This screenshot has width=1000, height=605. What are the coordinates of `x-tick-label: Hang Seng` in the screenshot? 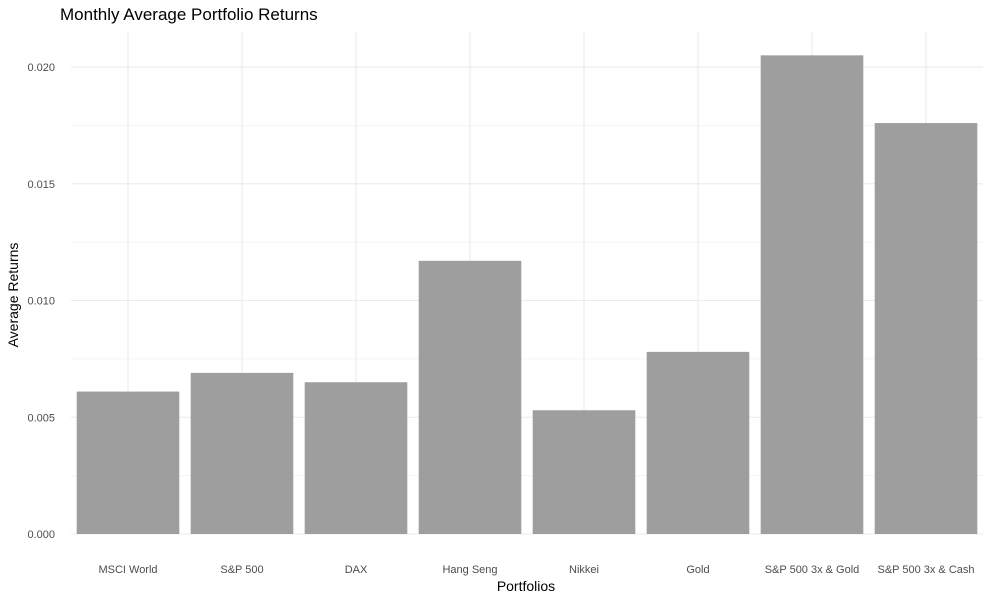 It's located at (469, 570).